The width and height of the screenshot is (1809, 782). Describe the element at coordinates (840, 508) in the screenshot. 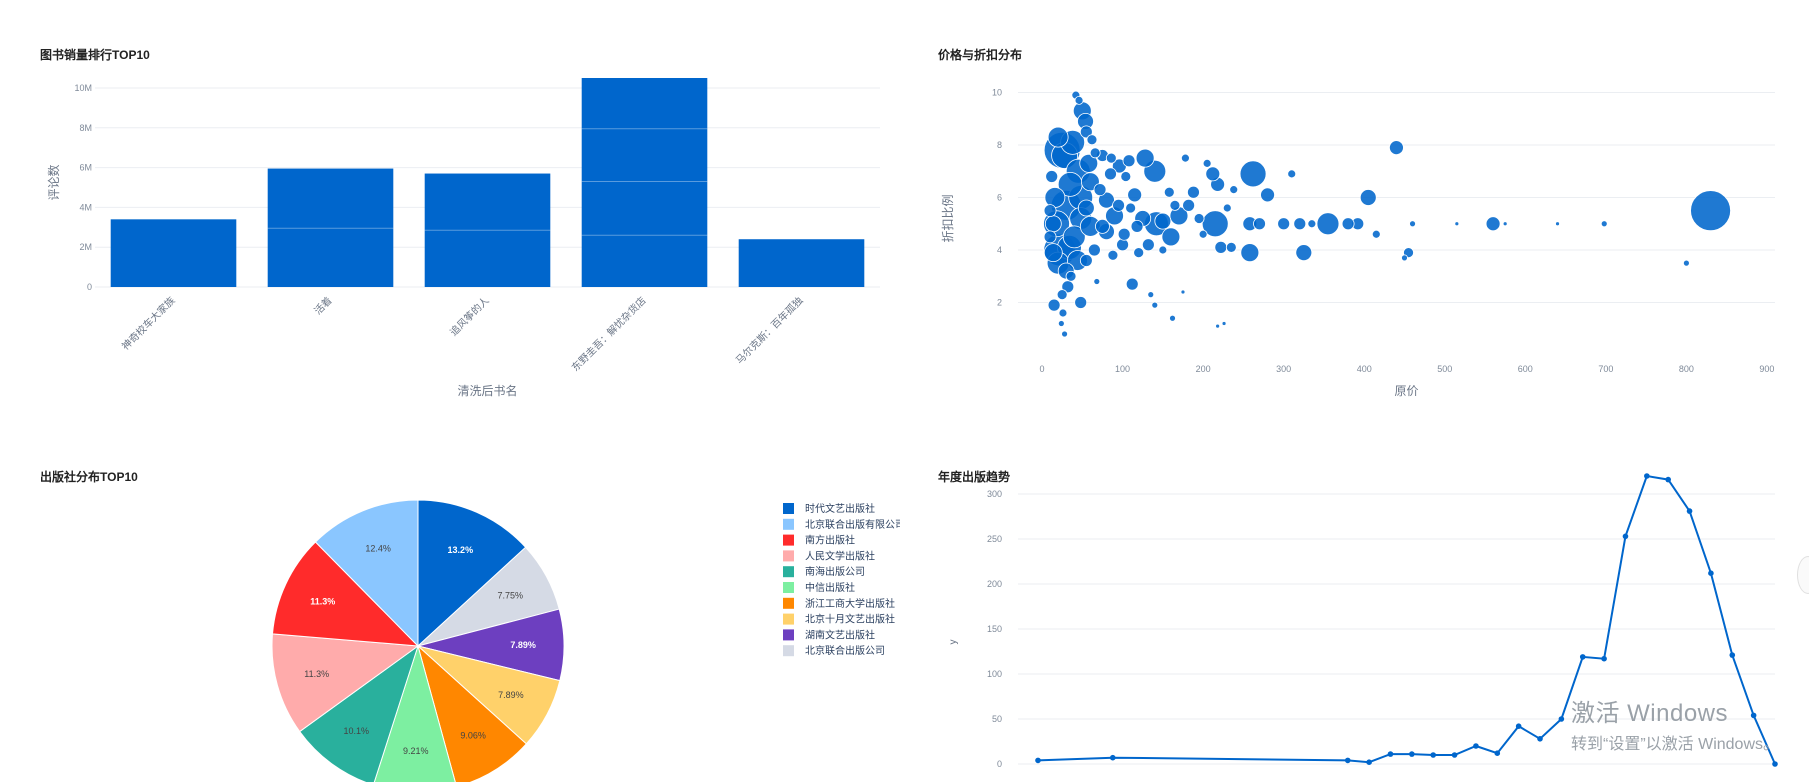

I see `pie-legend-label: 时代文艺出版社` at that location.